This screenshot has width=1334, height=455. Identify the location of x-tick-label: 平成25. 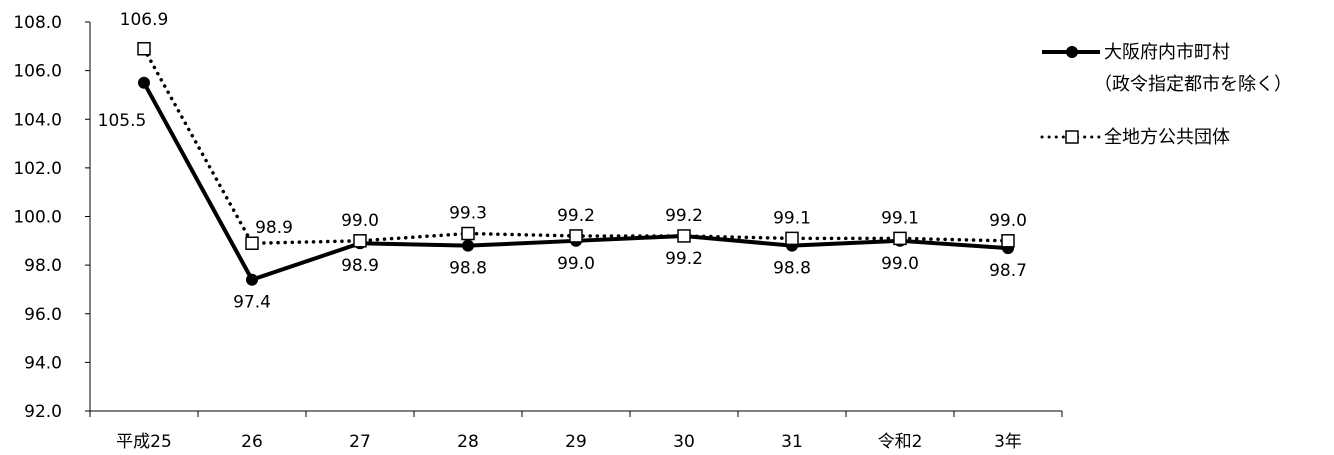
(144, 442).